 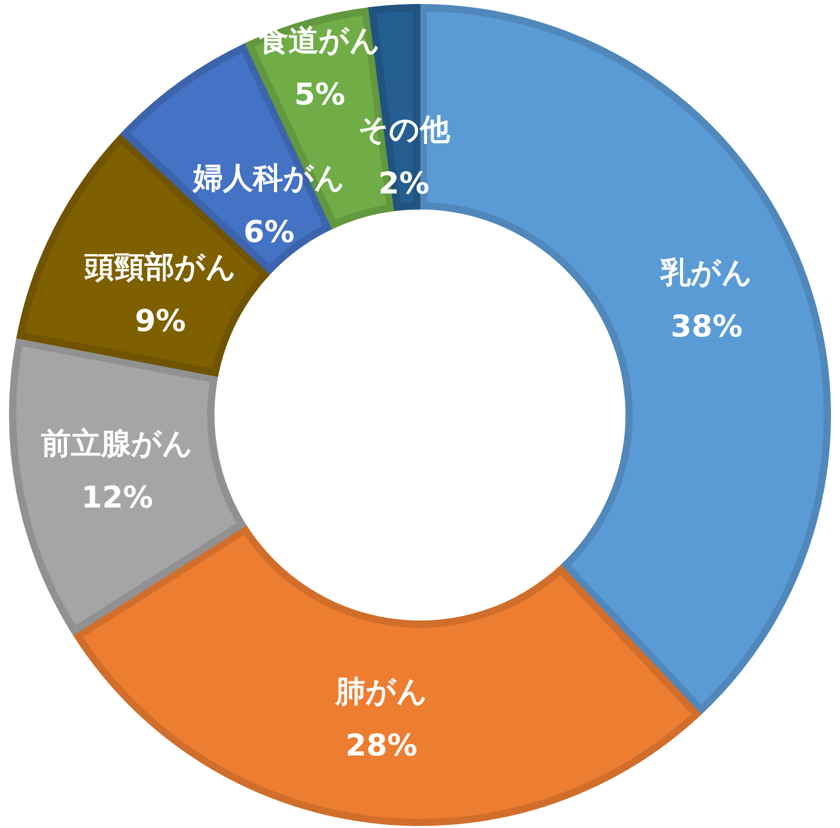 I want to click on slice-label: 乳がん, so click(x=706, y=272).